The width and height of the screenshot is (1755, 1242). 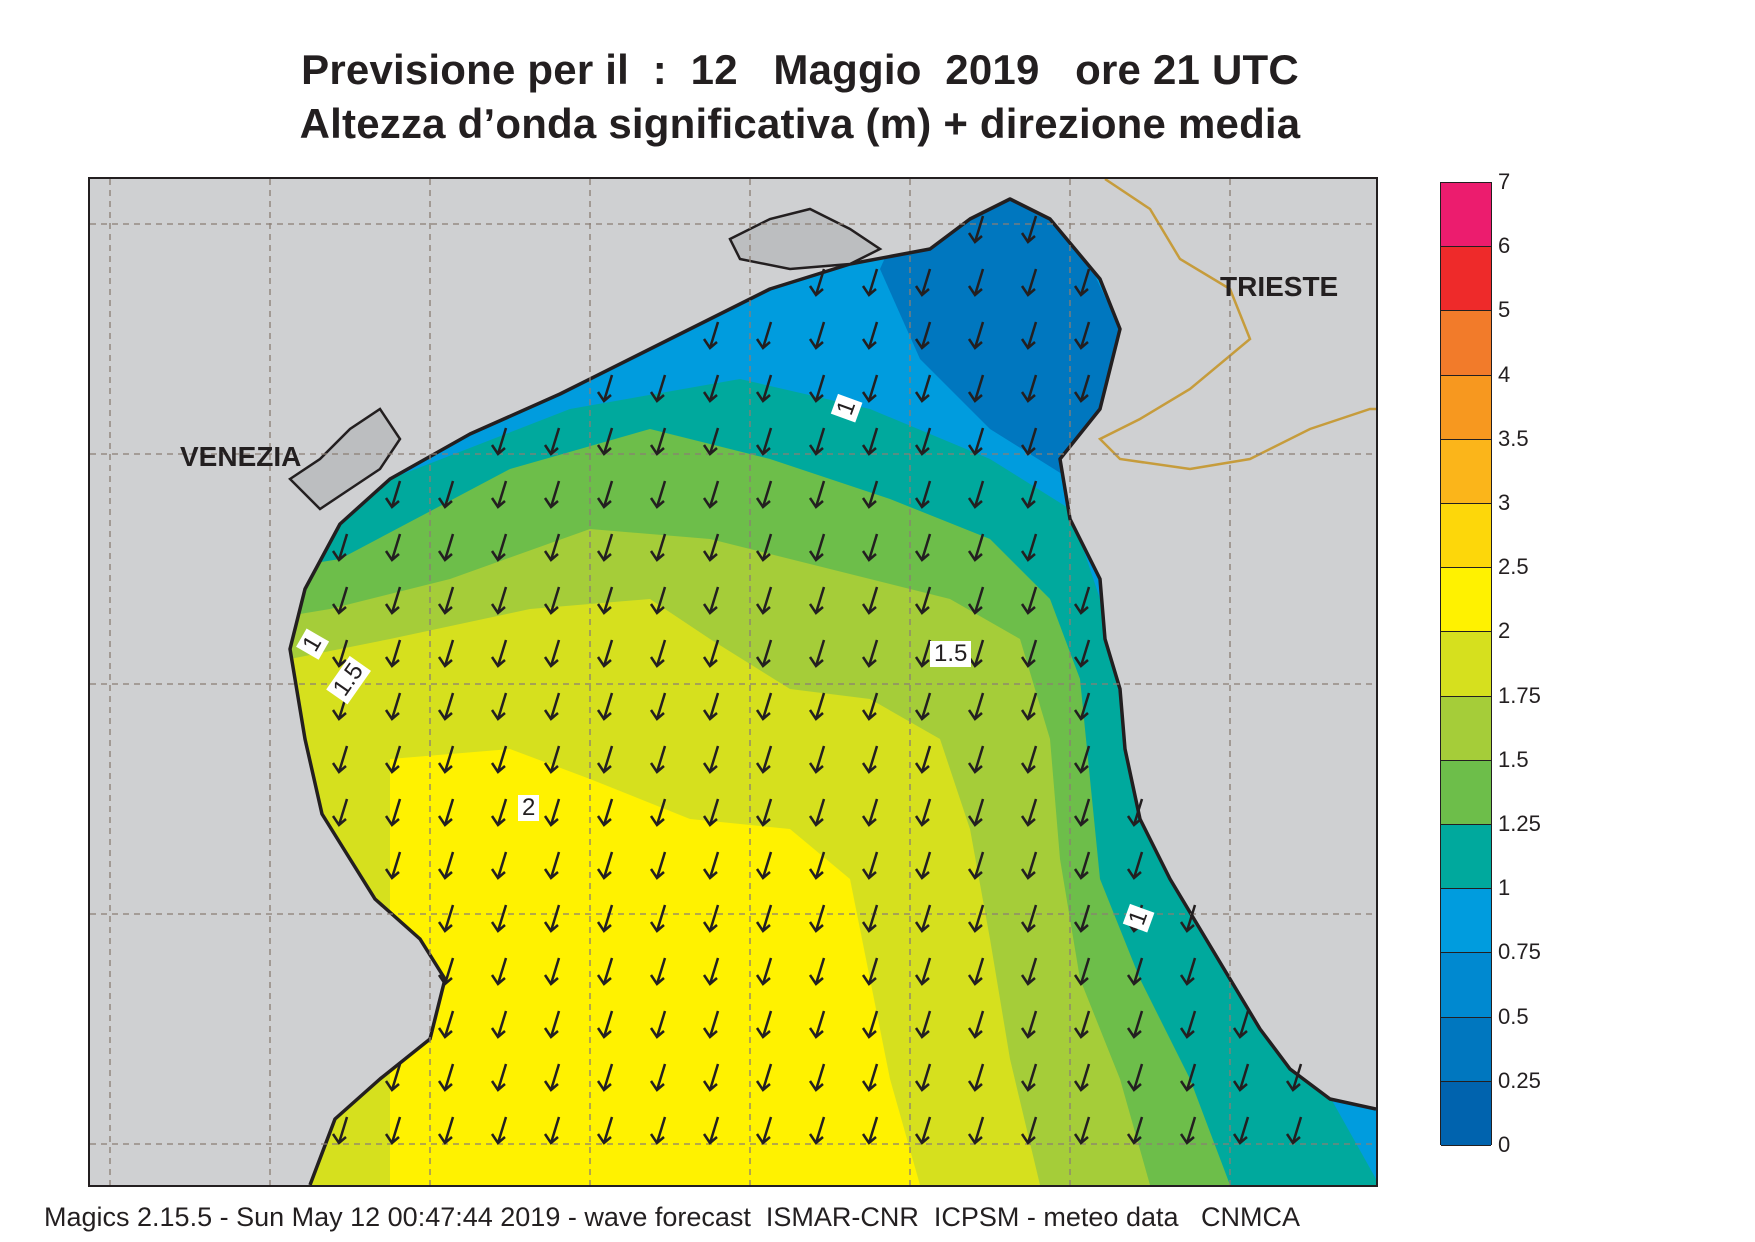 What do you see at coordinates (1519, 823) in the screenshot?
I see `colorbar-tick-label: 1.25` at bounding box center [1519, 823].